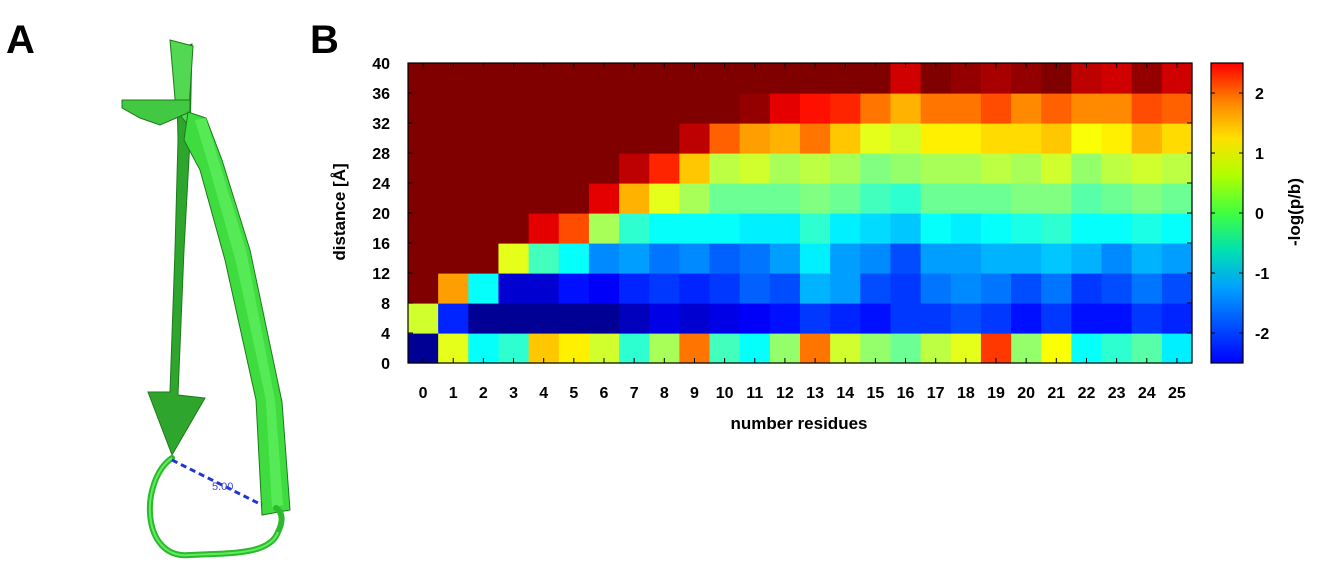  What do you see at coordinates (694, 393) in the screenshot?
I see `x-tick-label: 9` at bounding box center [694, 393].